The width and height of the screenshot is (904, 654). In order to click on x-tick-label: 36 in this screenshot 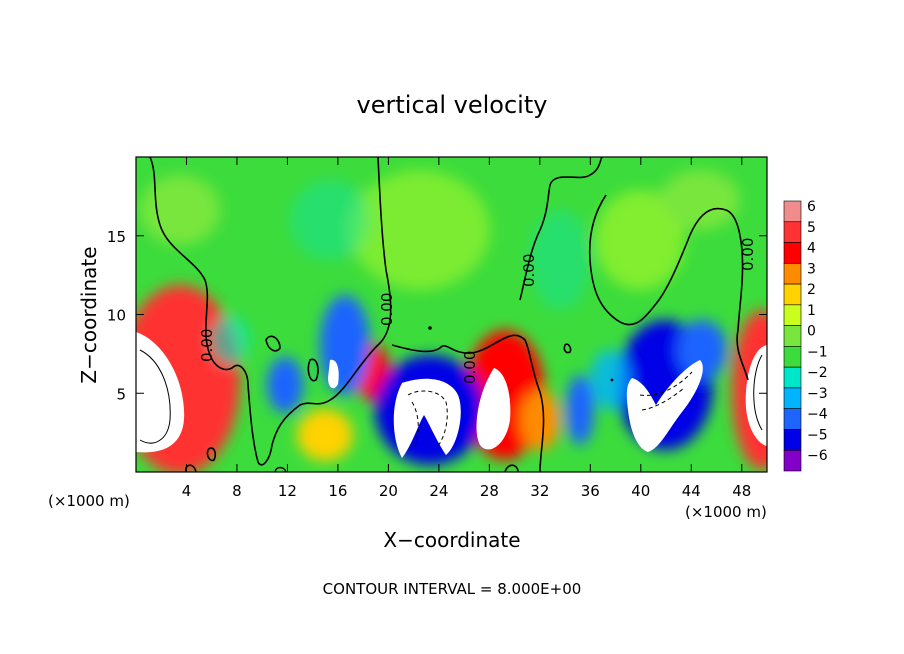, I will do `click(590, 491)`.